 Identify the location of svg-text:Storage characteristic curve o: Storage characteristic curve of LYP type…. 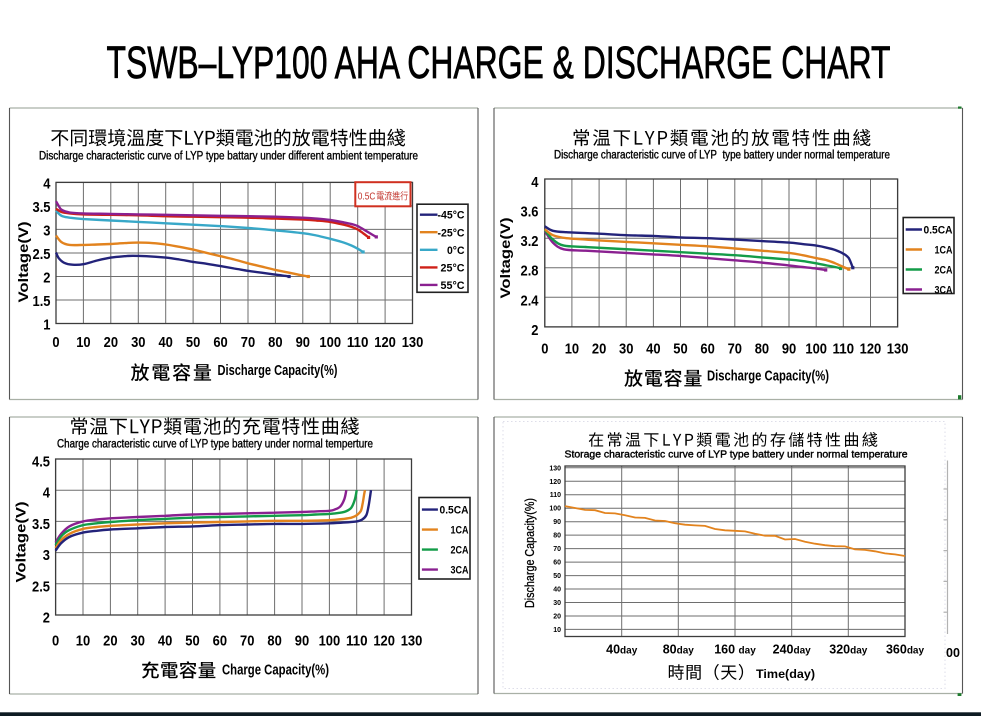
(736, 455).